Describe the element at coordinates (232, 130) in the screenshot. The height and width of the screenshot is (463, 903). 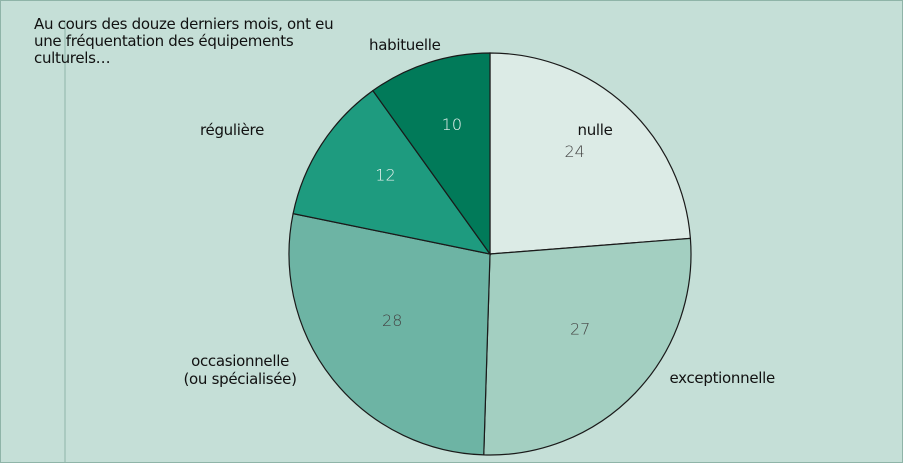
I see `slice-label: régulière` at that location.